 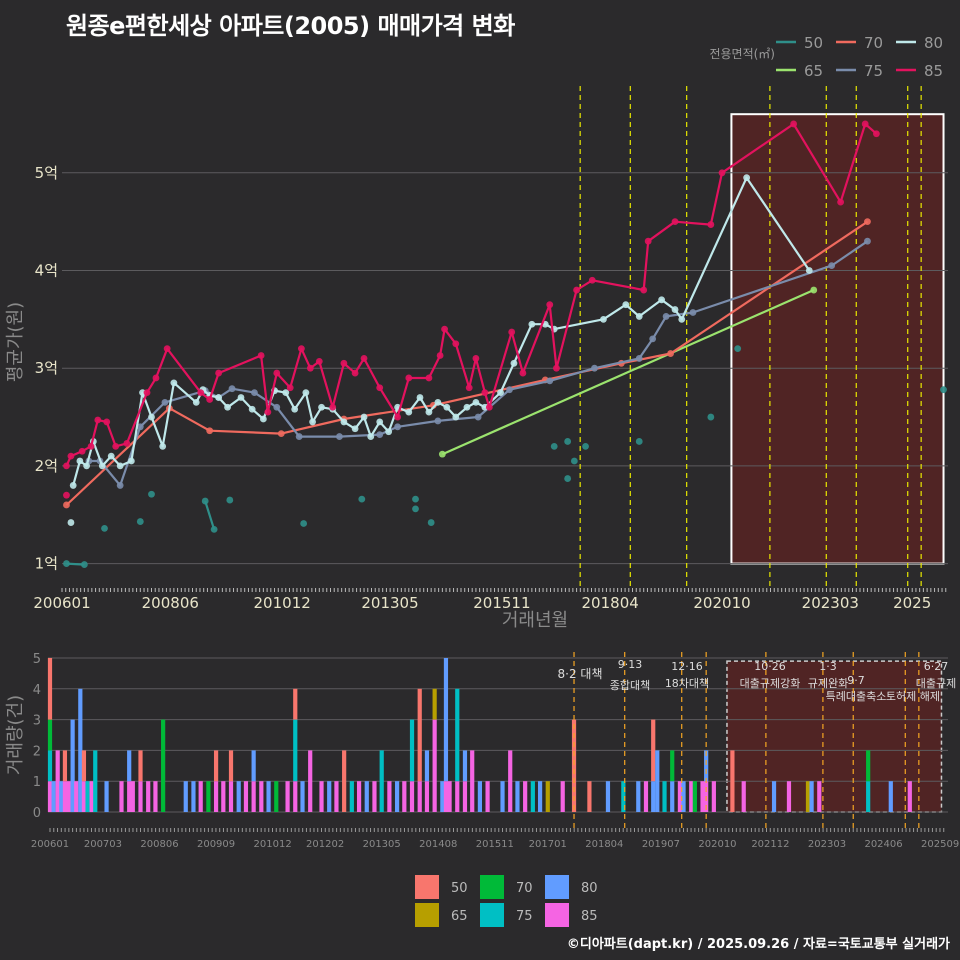 I want to click on legend-label-85: 85, so click(x=933, y=71).